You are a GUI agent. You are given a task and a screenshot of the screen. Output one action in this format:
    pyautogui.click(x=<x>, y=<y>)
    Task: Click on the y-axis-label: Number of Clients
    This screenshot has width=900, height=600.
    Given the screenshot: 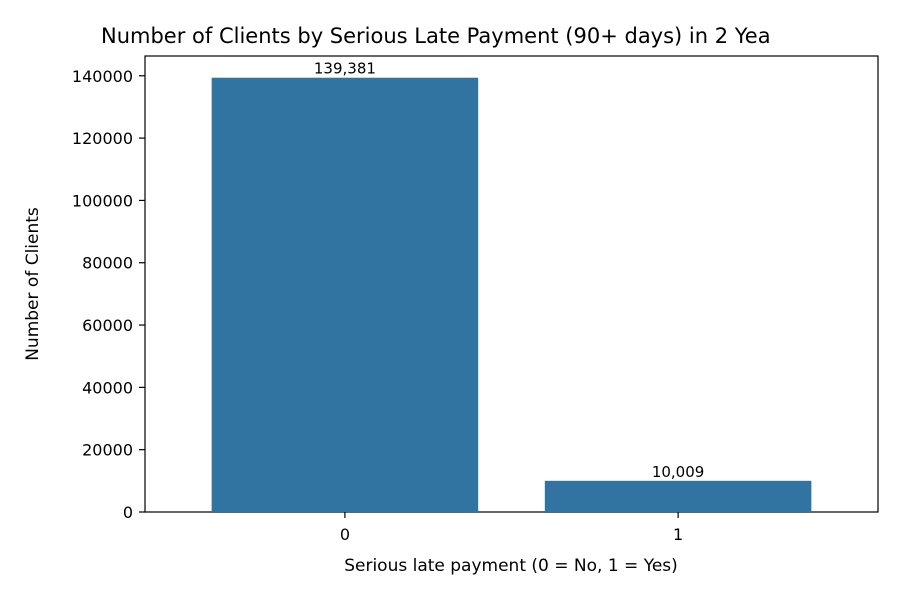 What is the action you would take?
    pyautogui.click(x=33, y=284)
    